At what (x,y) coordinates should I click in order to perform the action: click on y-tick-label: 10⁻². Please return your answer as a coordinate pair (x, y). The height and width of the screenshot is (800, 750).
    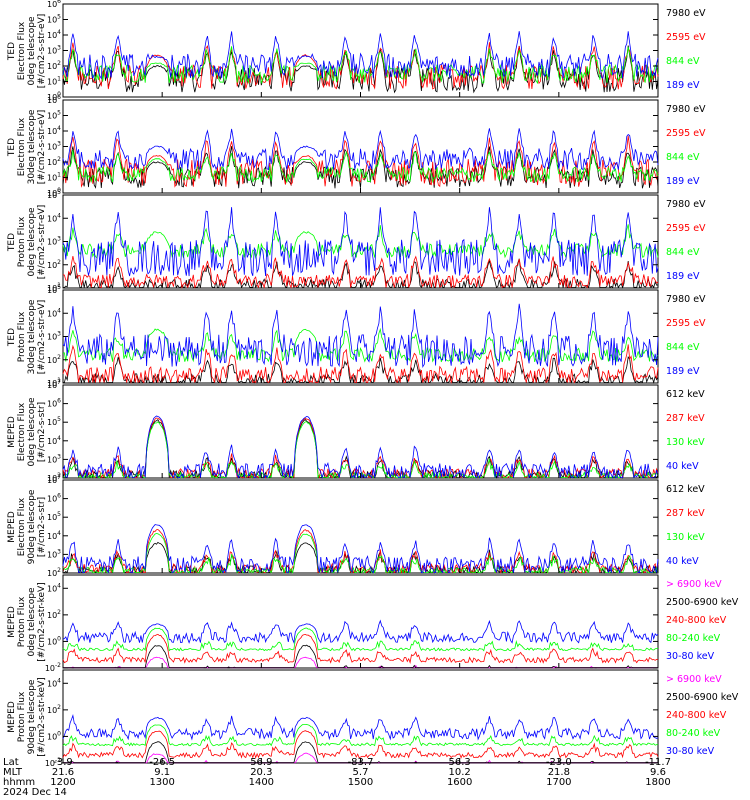
    Looking at the image, I should click on (53, 762).